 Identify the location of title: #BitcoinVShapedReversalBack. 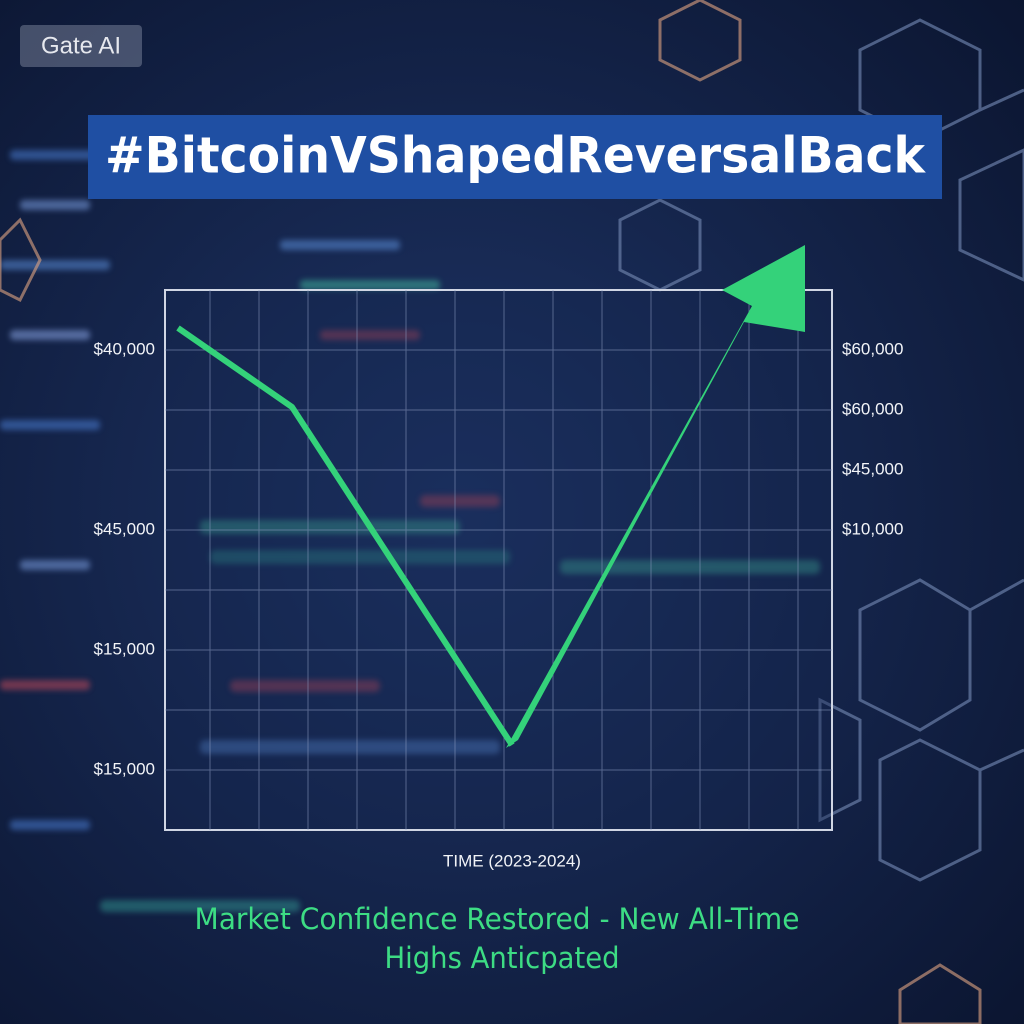
(516, 156).